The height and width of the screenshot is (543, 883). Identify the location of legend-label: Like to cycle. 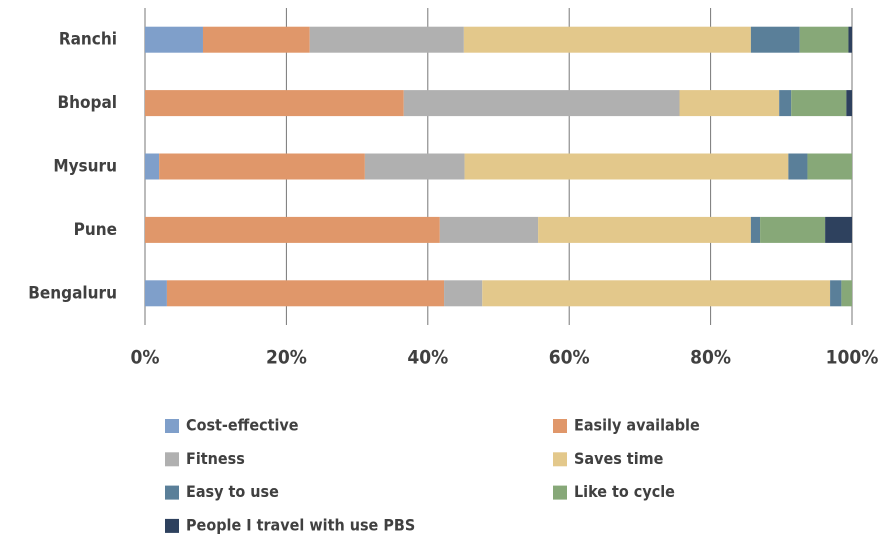
(624, 491).